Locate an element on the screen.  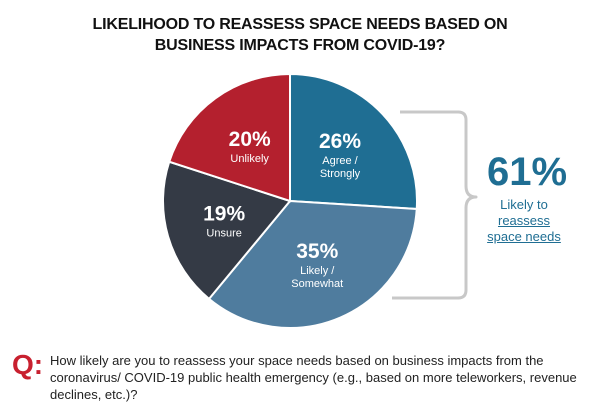
pie-slice-likely-somewhat is located at coordinates (312, 264).